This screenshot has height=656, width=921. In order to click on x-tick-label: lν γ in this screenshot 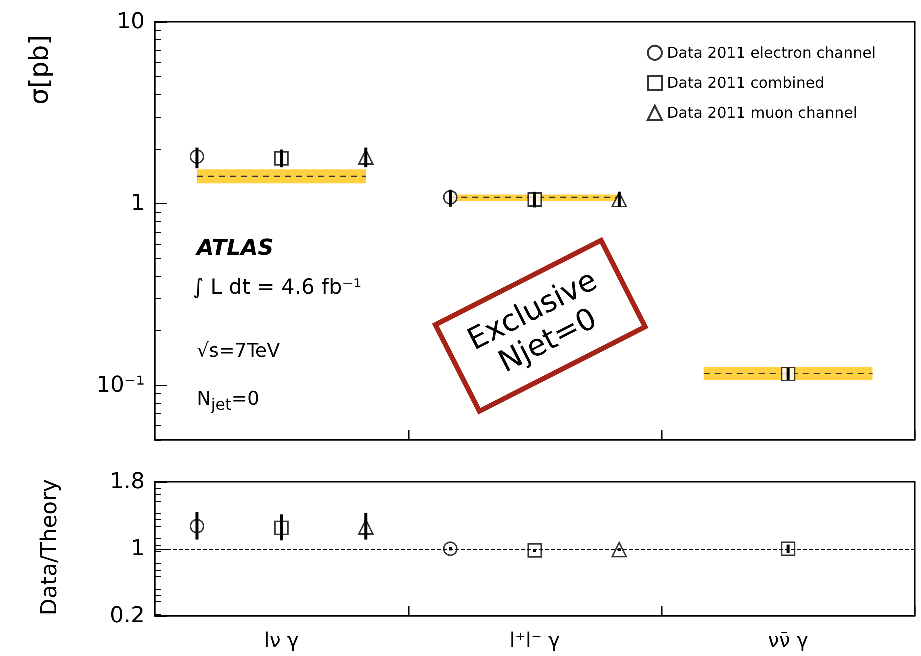, I will do `click(282, 640)`.